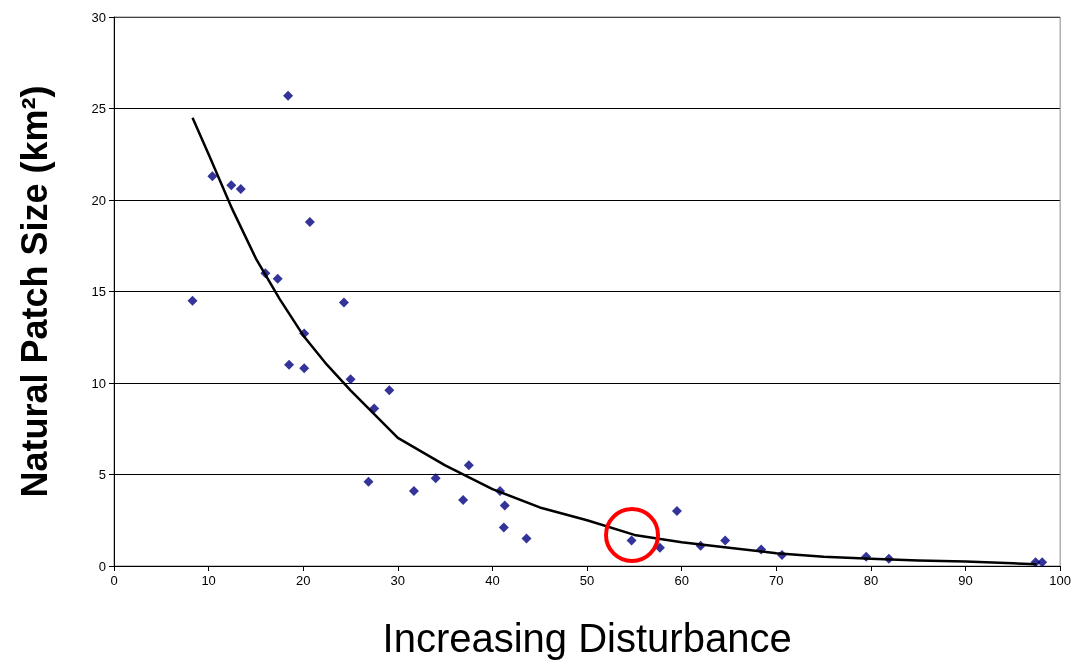 The image size is (1074, 669). I want to click on x-axis-title: Increasing Disturbance, so click(587, 638).